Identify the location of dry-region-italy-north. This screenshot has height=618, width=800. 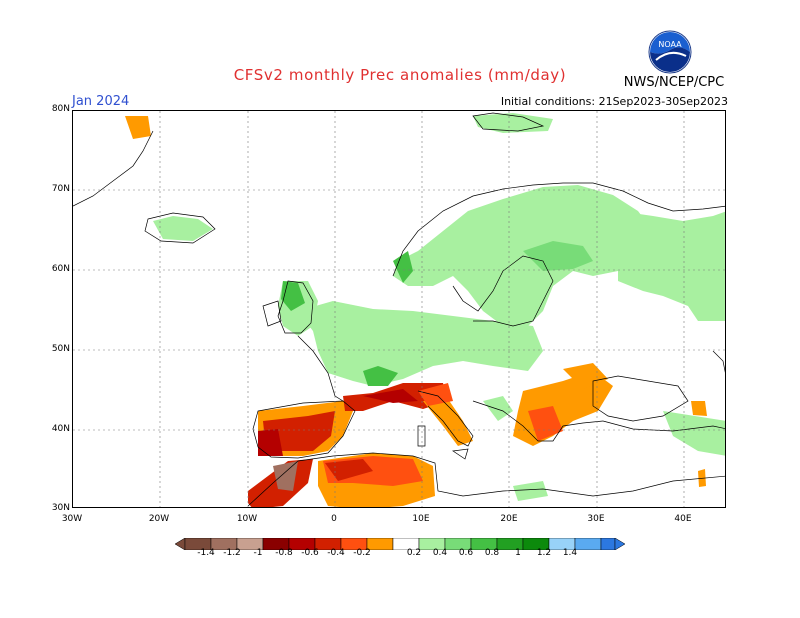
(435, 394).